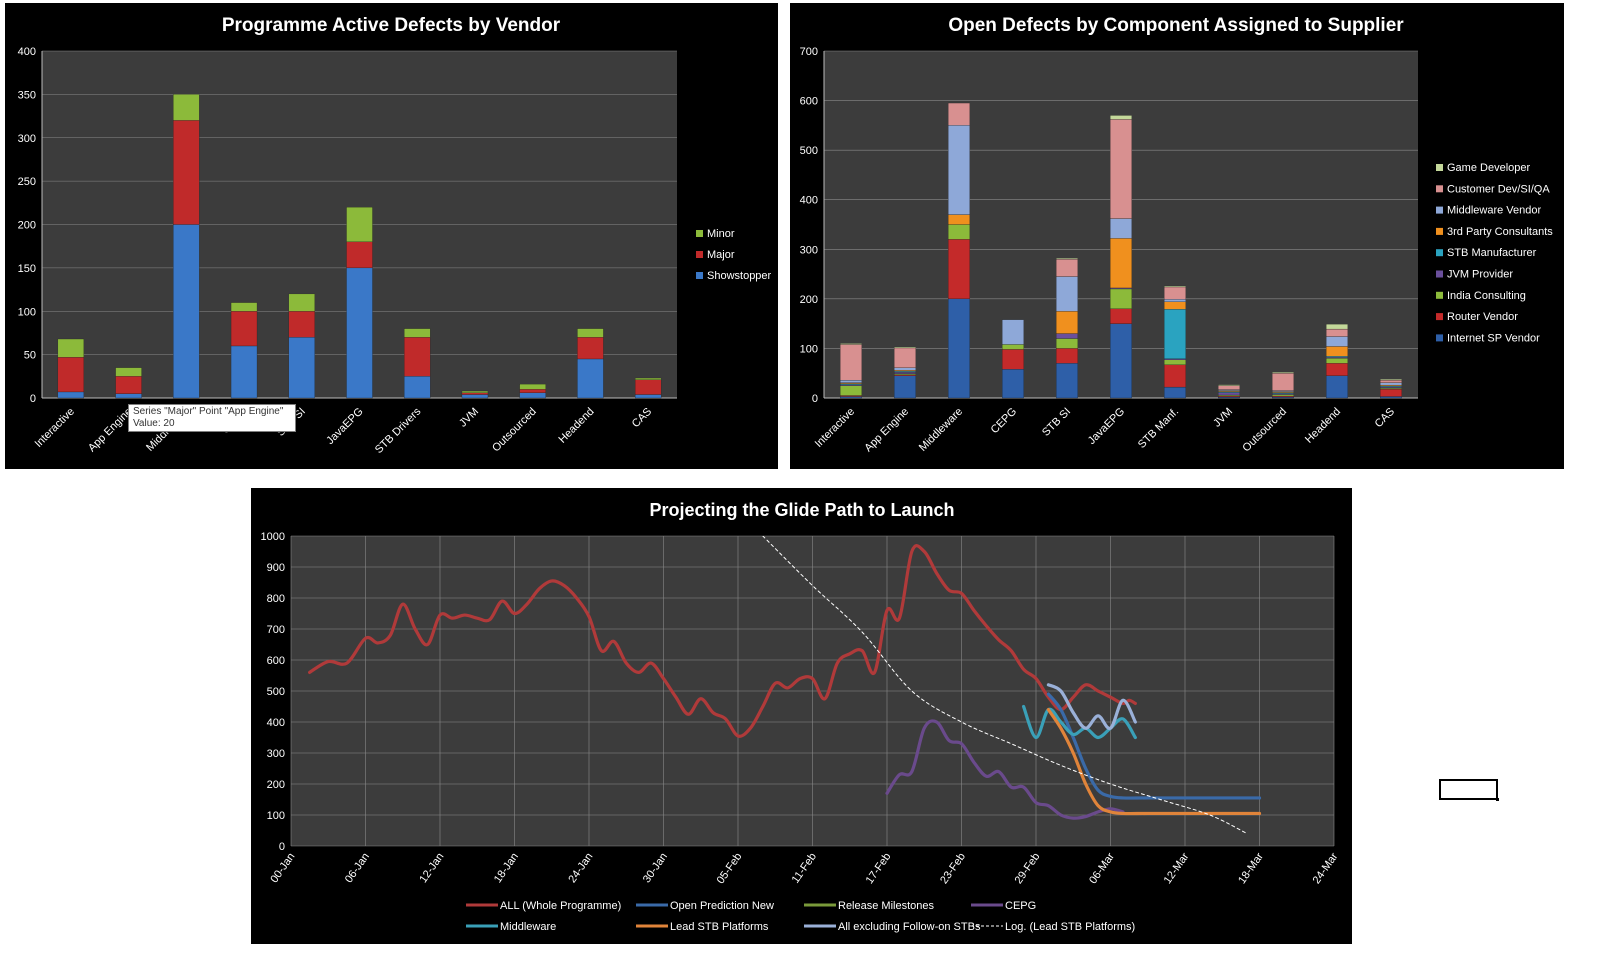 The height and width of the screenshot is (971, 1600). I want to click on fill-handle, so click(1497, 799).